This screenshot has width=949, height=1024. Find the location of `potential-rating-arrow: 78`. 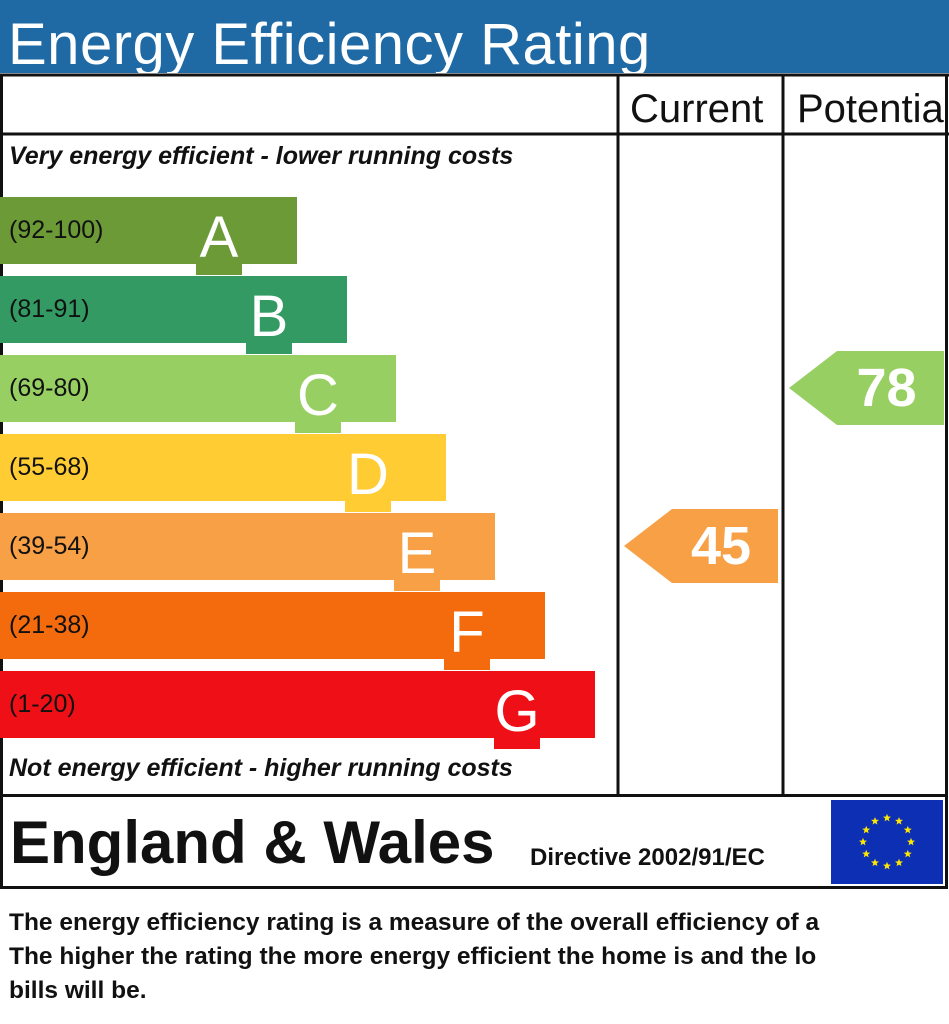

potential-rating-arrow: 78 is located at coordinates (866, 388).